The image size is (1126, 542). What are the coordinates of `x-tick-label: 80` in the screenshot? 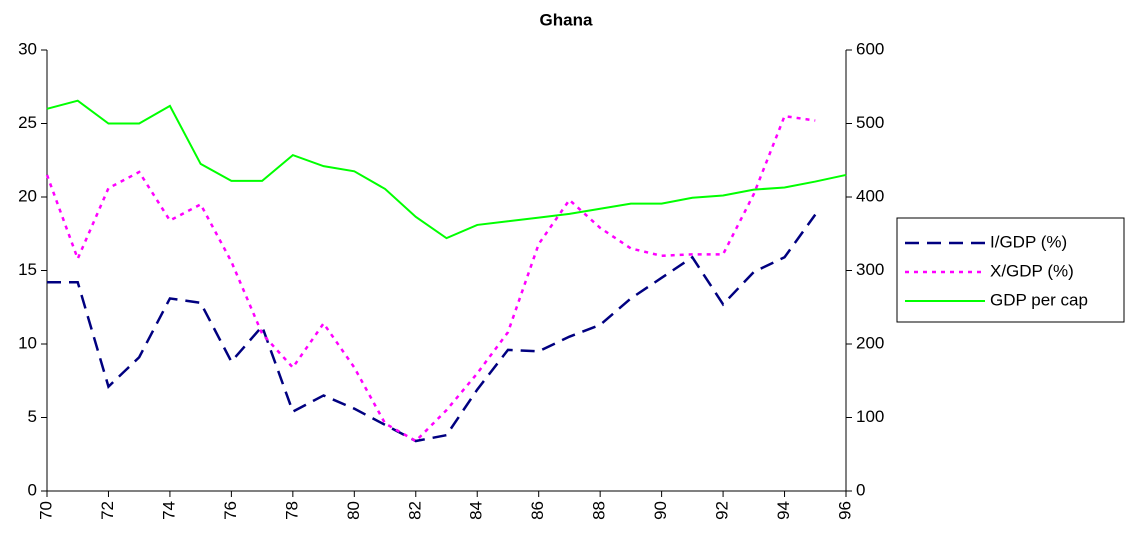 It's located at (353, 510).